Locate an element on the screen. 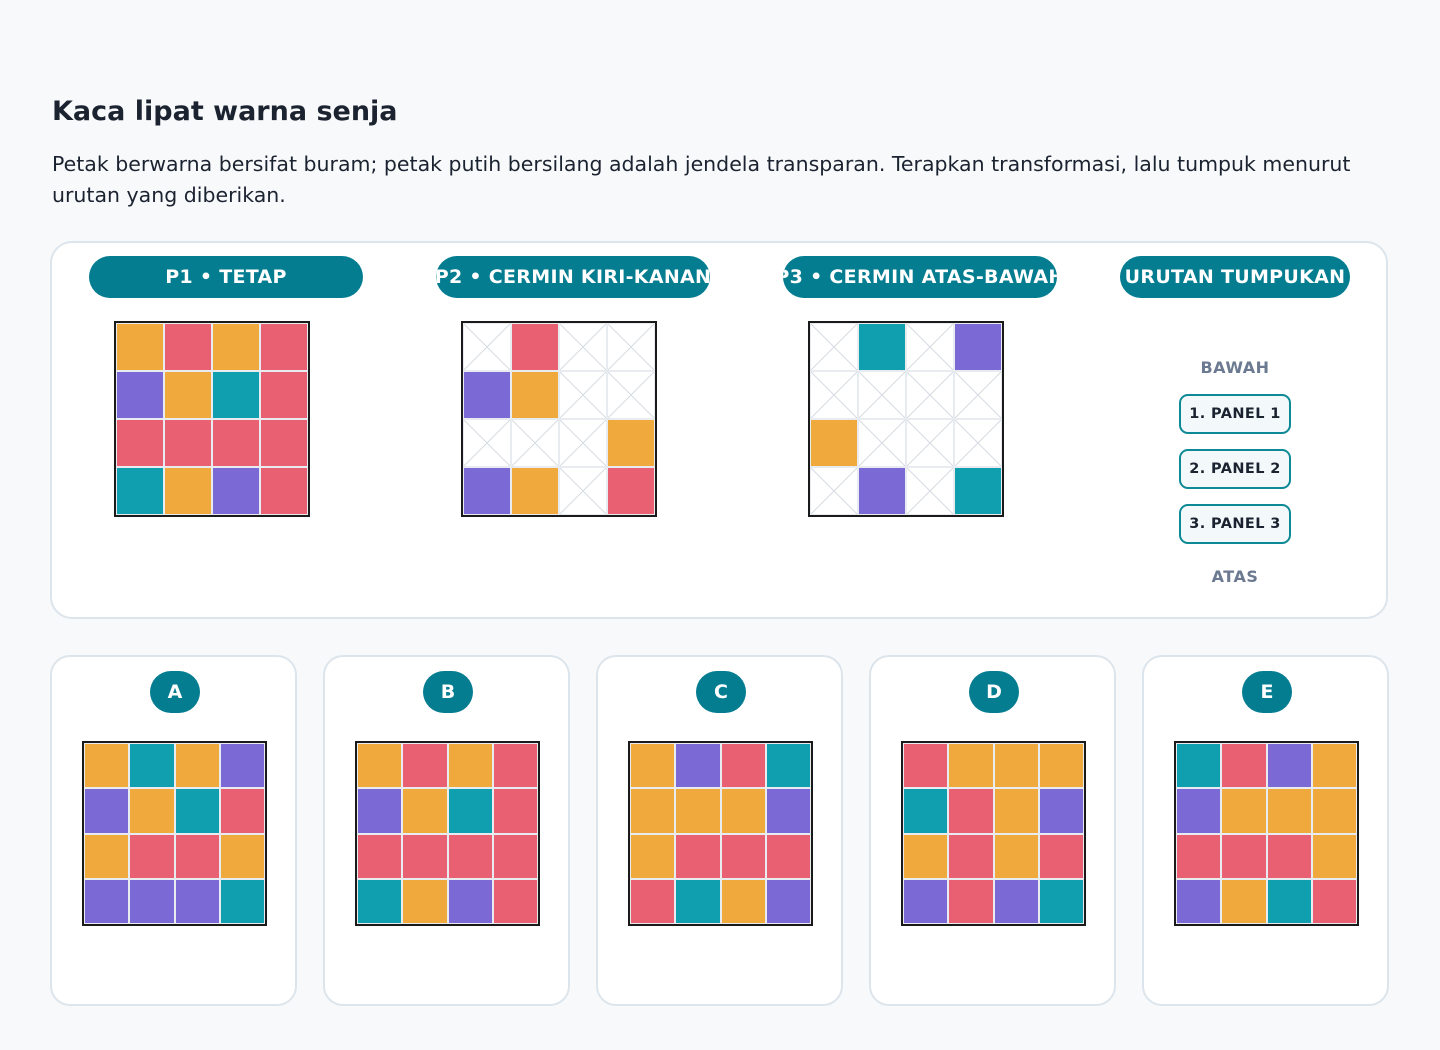 This screenshot has width=1440, height=1050. option-letter-badge: E is located at coordinates (1267, 692).